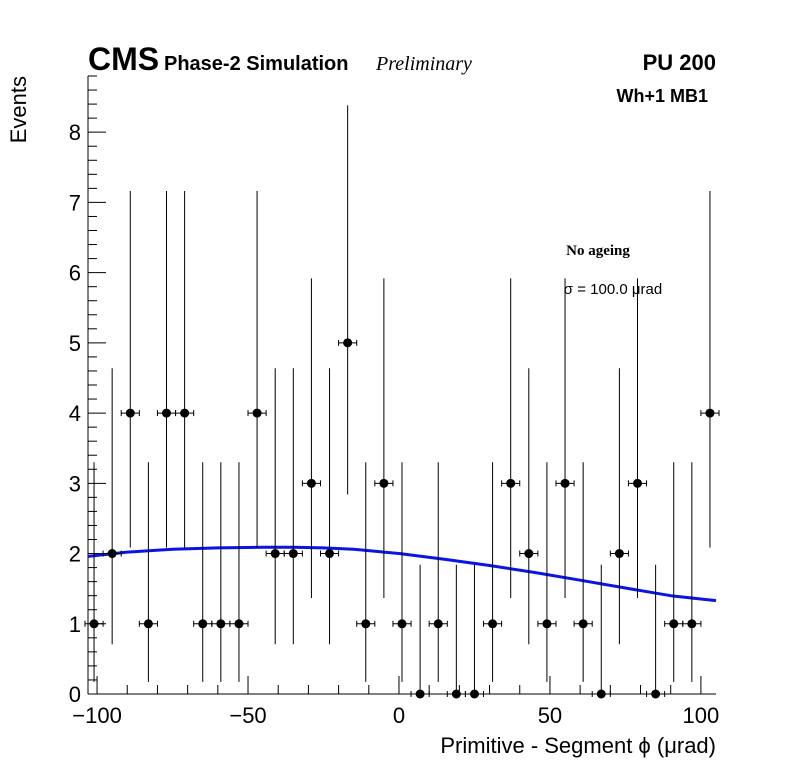  Describe the element at coordinates (75, 624) in the screenshot. I see `y-tick-label: 1` at that location.